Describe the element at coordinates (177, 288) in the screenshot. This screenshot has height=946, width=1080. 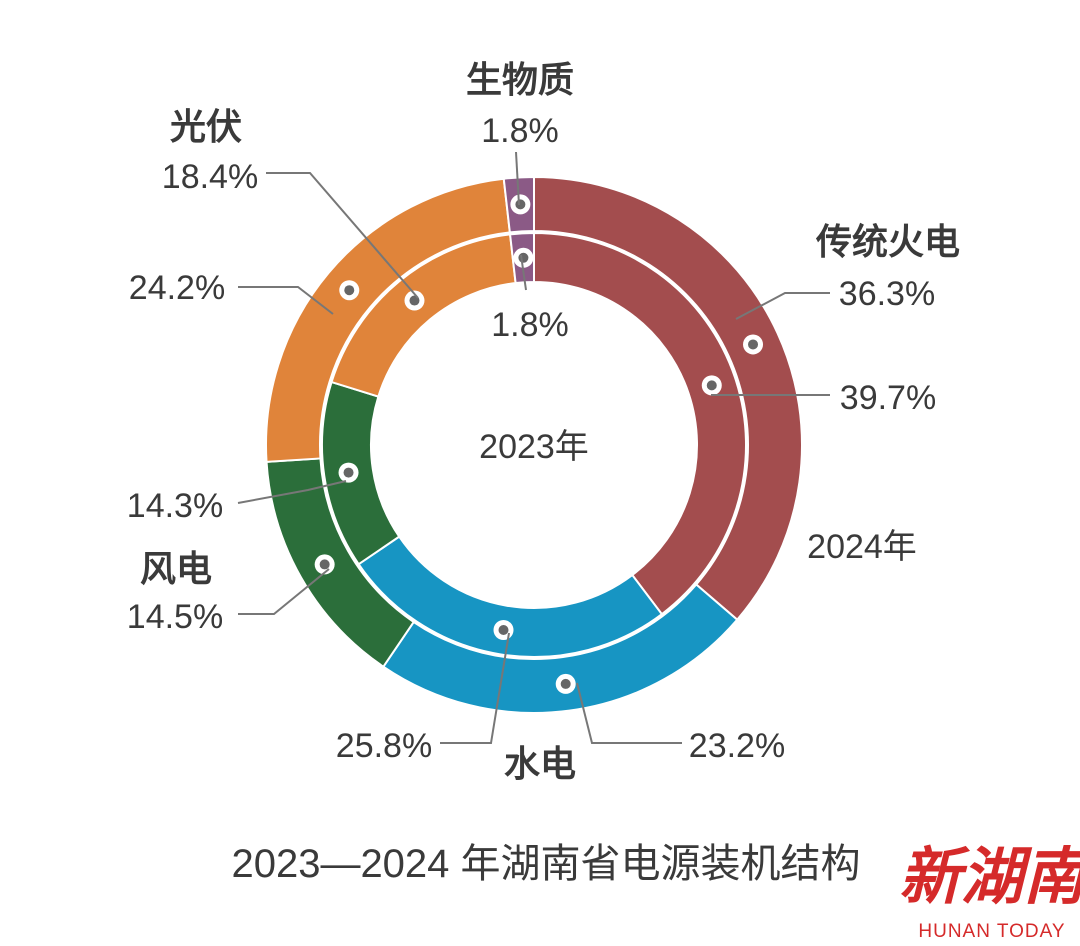
I see `value-label-2024-solar: 24.2%` at that location.